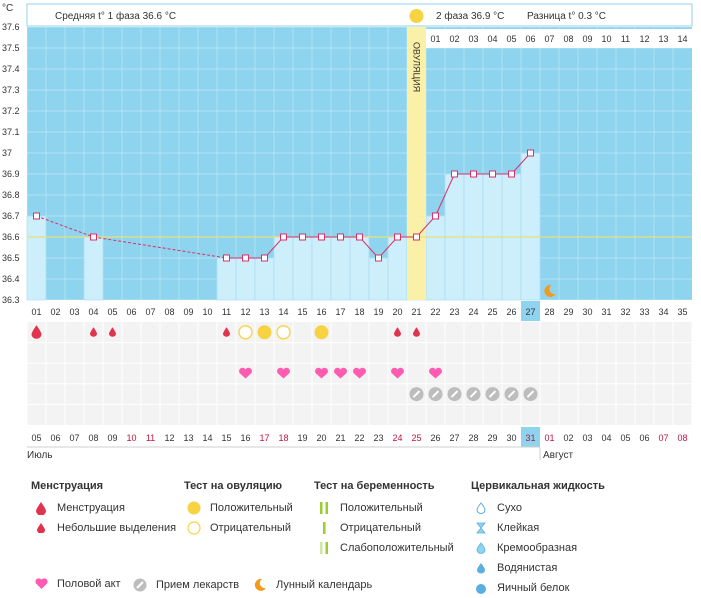  What do you see at coordinates (606, 438) in the screenshot?
I see `calendar-date-label: 04` at bounding box center [606, 438].